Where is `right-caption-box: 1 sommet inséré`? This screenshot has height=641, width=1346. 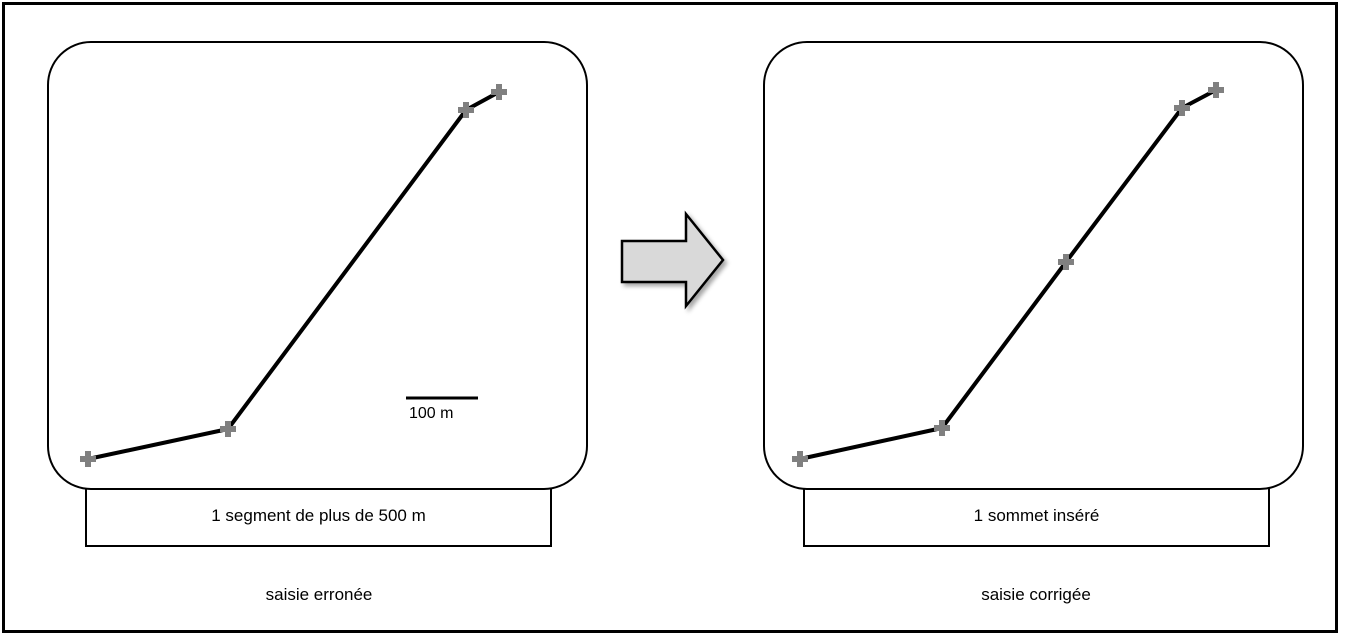 right-caption-box: 1 sommet inséré is located at coordinates (1036, 515).